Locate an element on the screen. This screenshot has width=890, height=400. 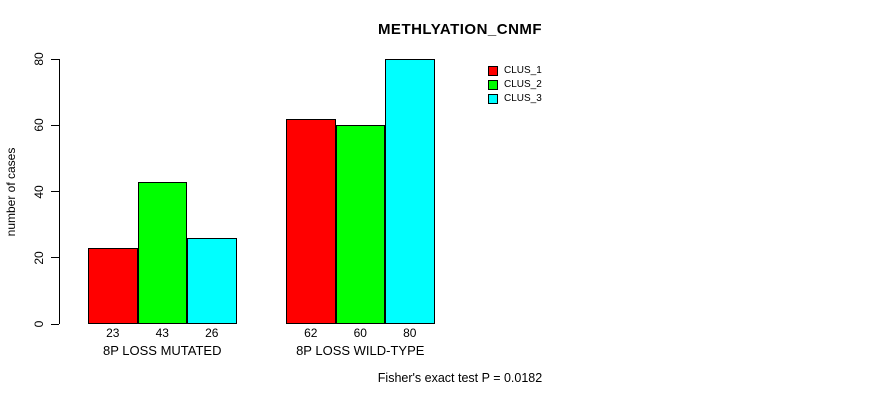
bar-value-label: 26 is located at coordinates (212, 333).